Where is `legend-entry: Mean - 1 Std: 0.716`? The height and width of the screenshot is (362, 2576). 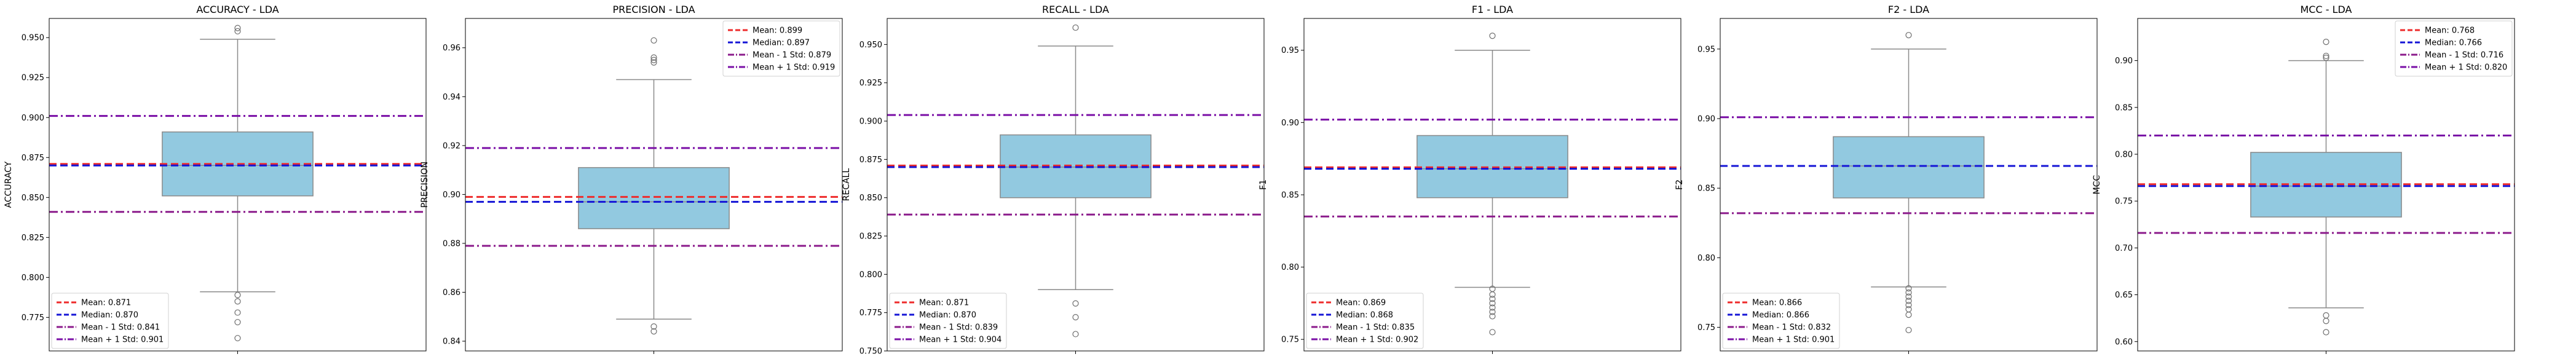 legend-entry: Mean - 1 Std: 0.716 is located at coordinates (2464, 55).